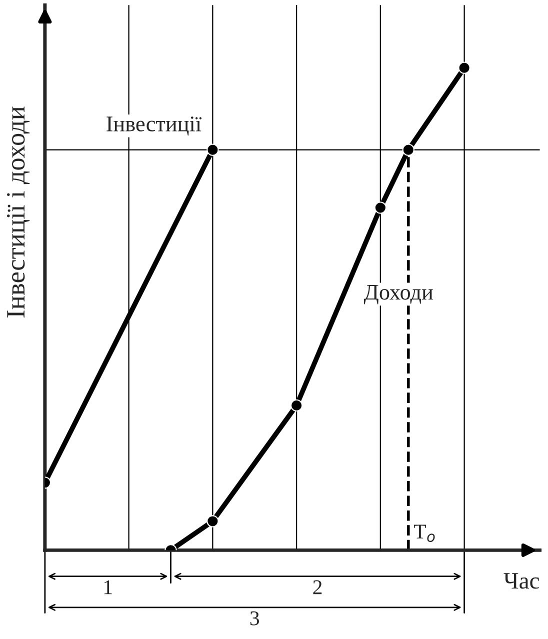  I want to click on text: 2, so click(317, 587).